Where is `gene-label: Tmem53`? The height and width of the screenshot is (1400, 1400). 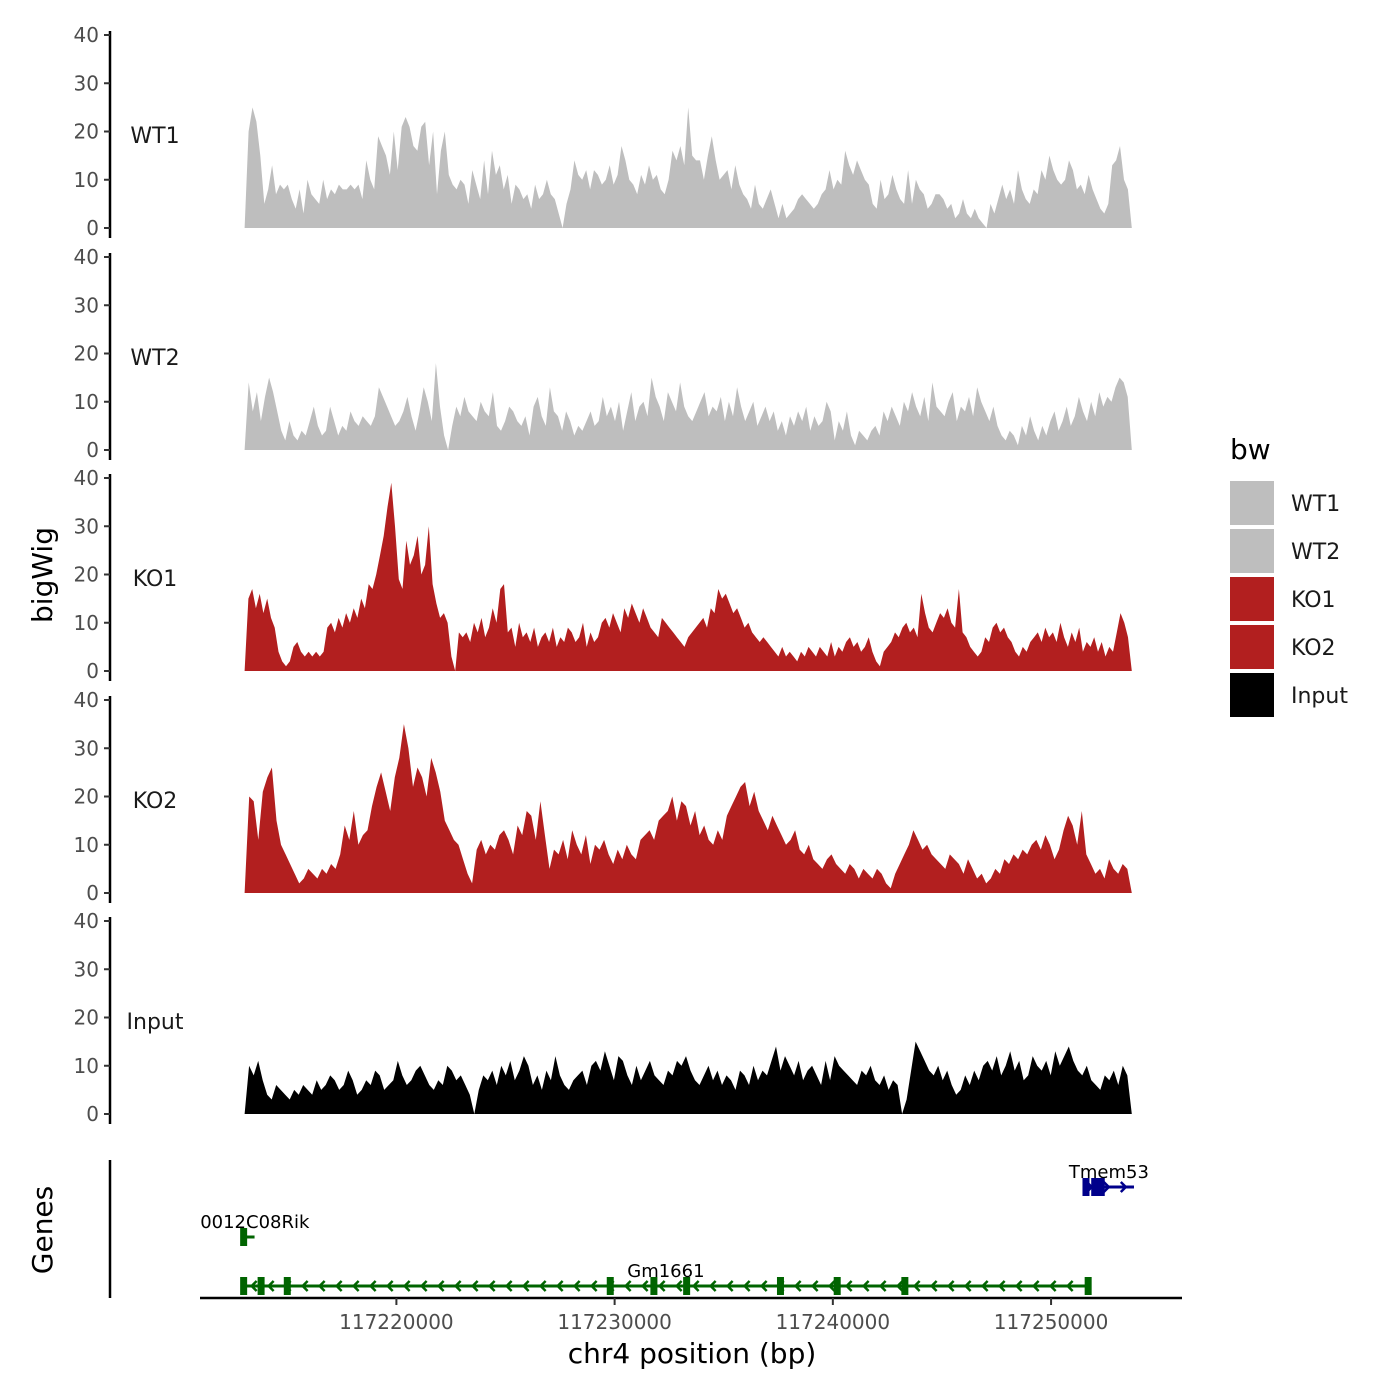 gene-label: Tmem53 is located at coordinates (1108, 1172).